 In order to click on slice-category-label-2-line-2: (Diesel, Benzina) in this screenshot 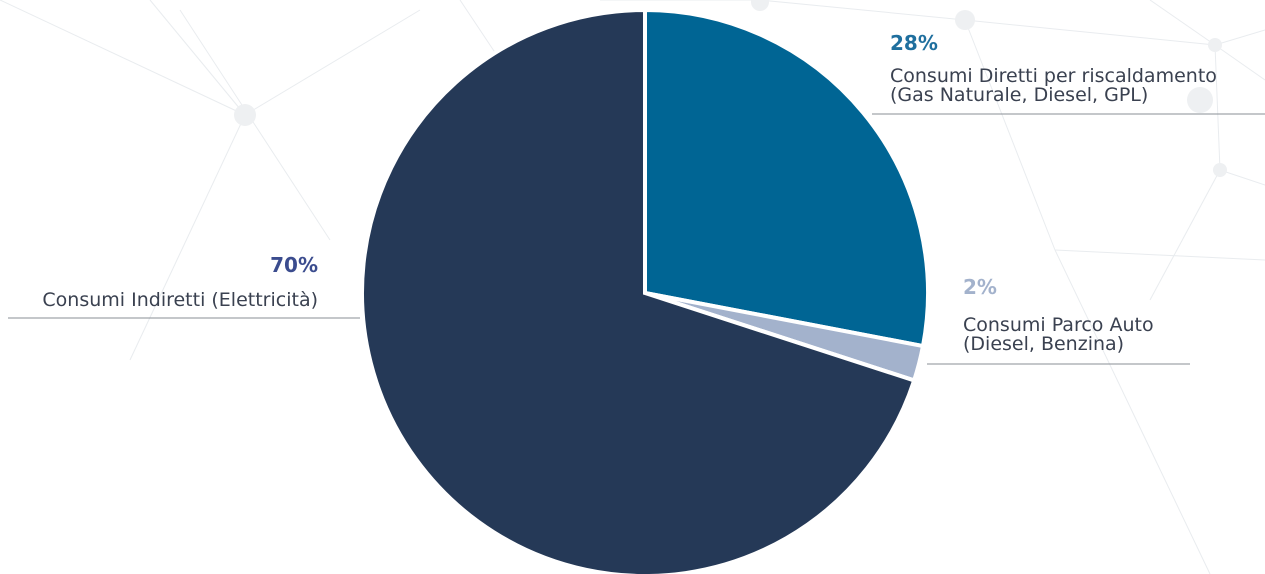, I will do `click(1043, 344)`.